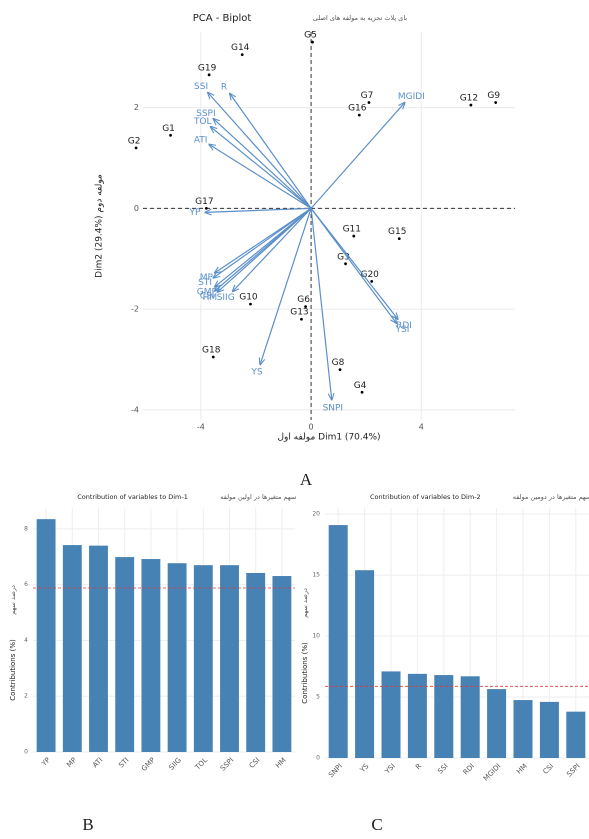 The image size is (589, 839). I want to click on point-label: G11, so click(352, 230).